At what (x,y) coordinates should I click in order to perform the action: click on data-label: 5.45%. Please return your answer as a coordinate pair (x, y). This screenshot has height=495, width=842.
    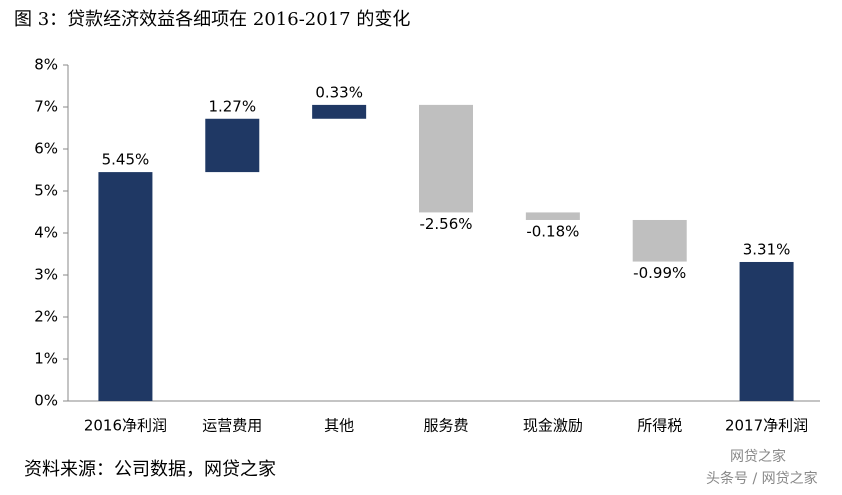
    Looking at the image, I should click on (126, 160).